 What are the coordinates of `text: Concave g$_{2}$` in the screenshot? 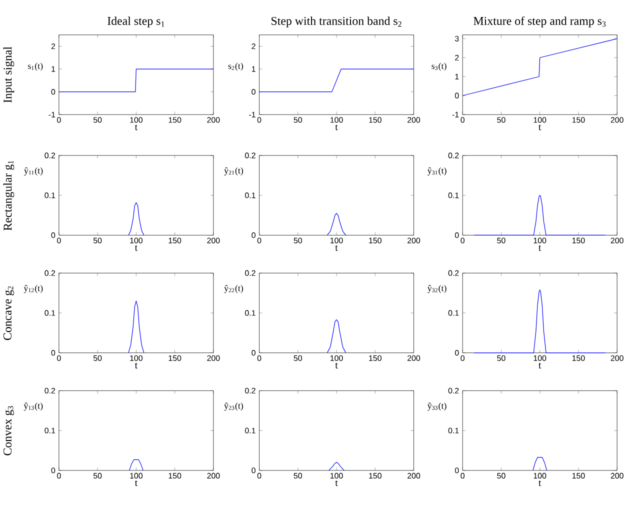 It's located at (8, 313).